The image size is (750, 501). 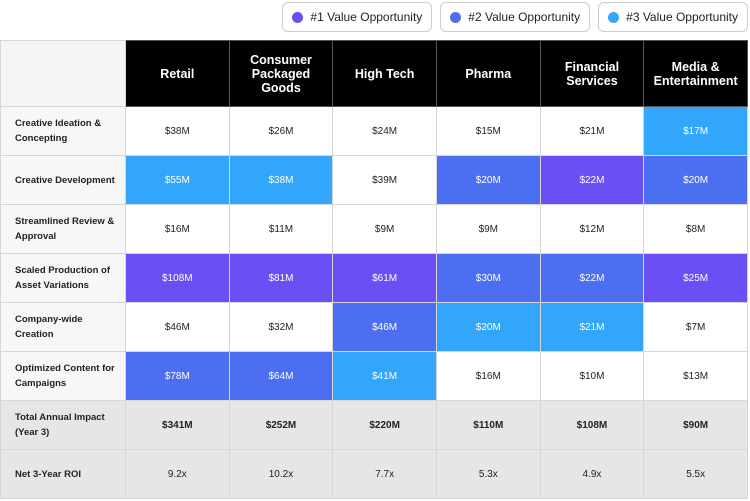 I want to click on value-cell: $12M, so click(x=592, y=229).